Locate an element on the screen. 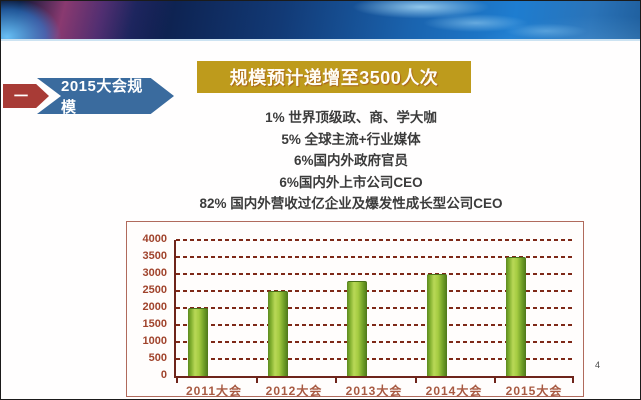 The width and height of the screenshot is (641, 400). section-number-arrow: 一 is located at coordinates (26, 96).